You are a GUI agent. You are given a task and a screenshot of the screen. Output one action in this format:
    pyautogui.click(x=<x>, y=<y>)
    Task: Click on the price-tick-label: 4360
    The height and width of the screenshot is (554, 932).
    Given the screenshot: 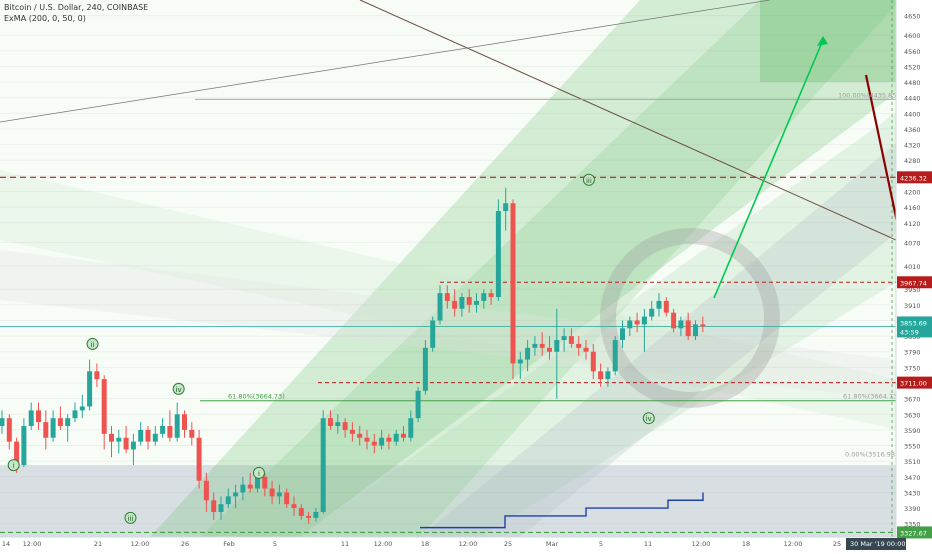 What is the action you would take?
    pyautogui.click(x=912, y=130)
    